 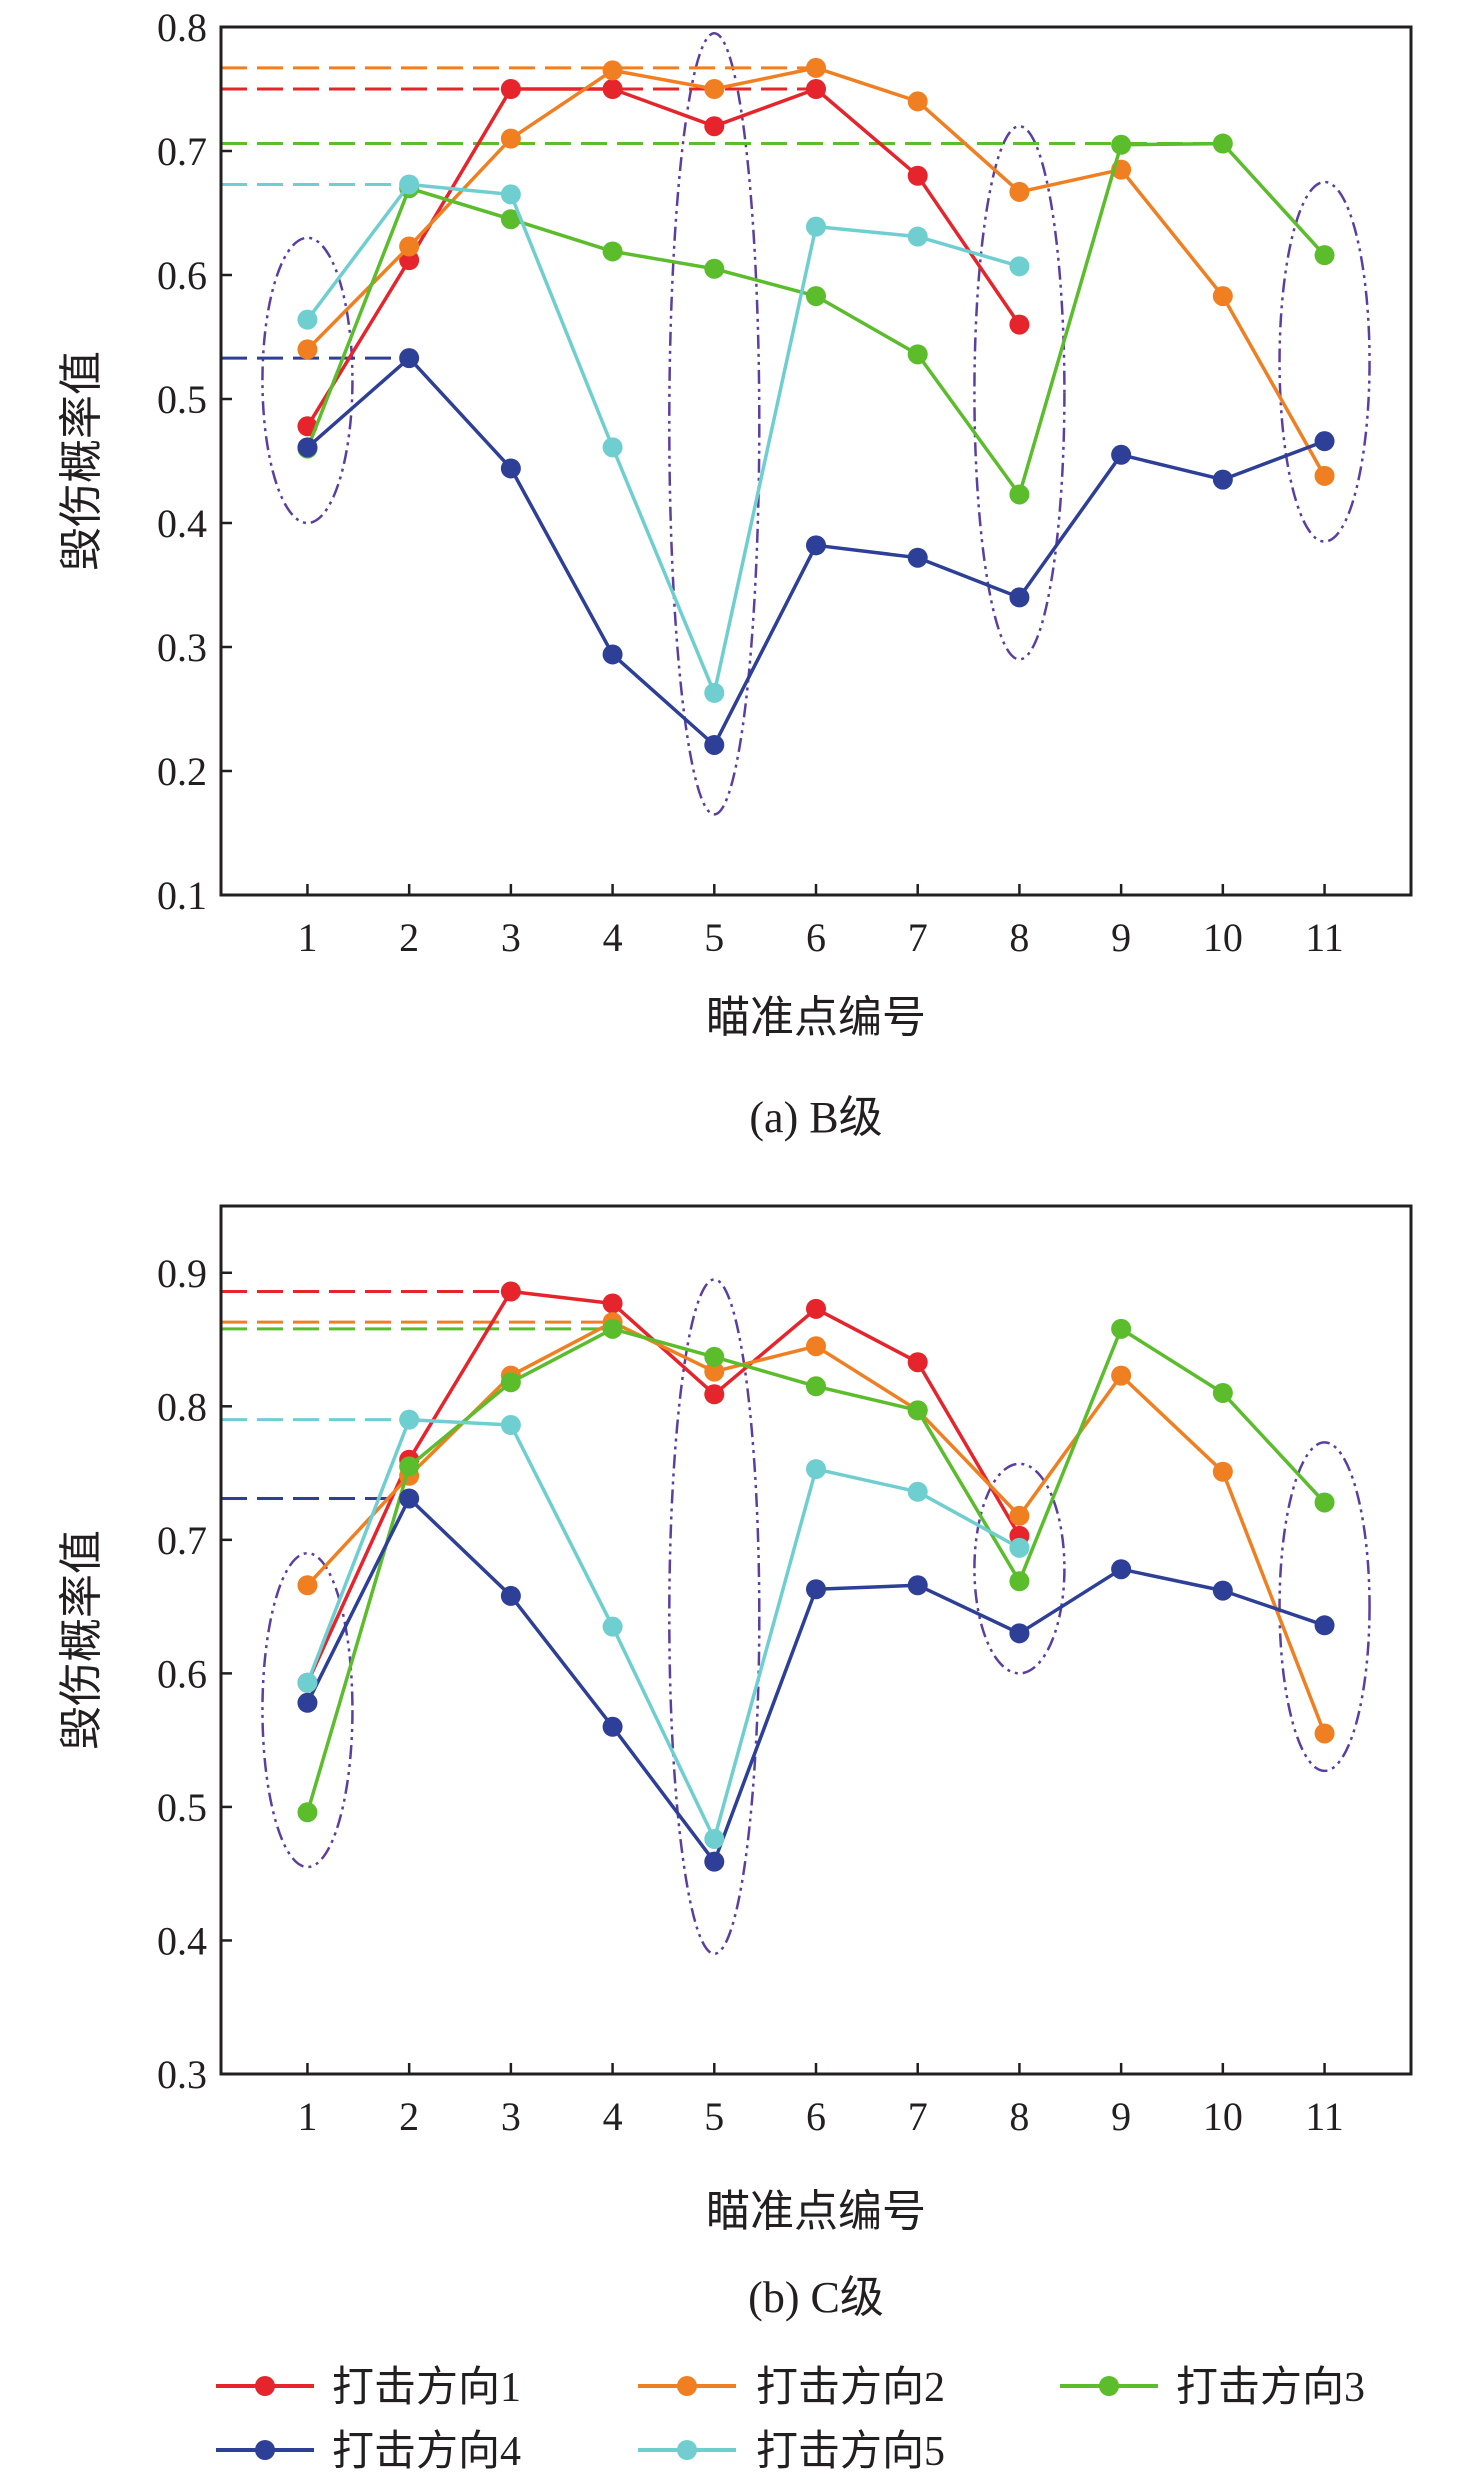 I want to click on legend: 打击方向1 打击方向2 打击方向3 打击方向4 打击方向5, so click(x=790, y=2420).